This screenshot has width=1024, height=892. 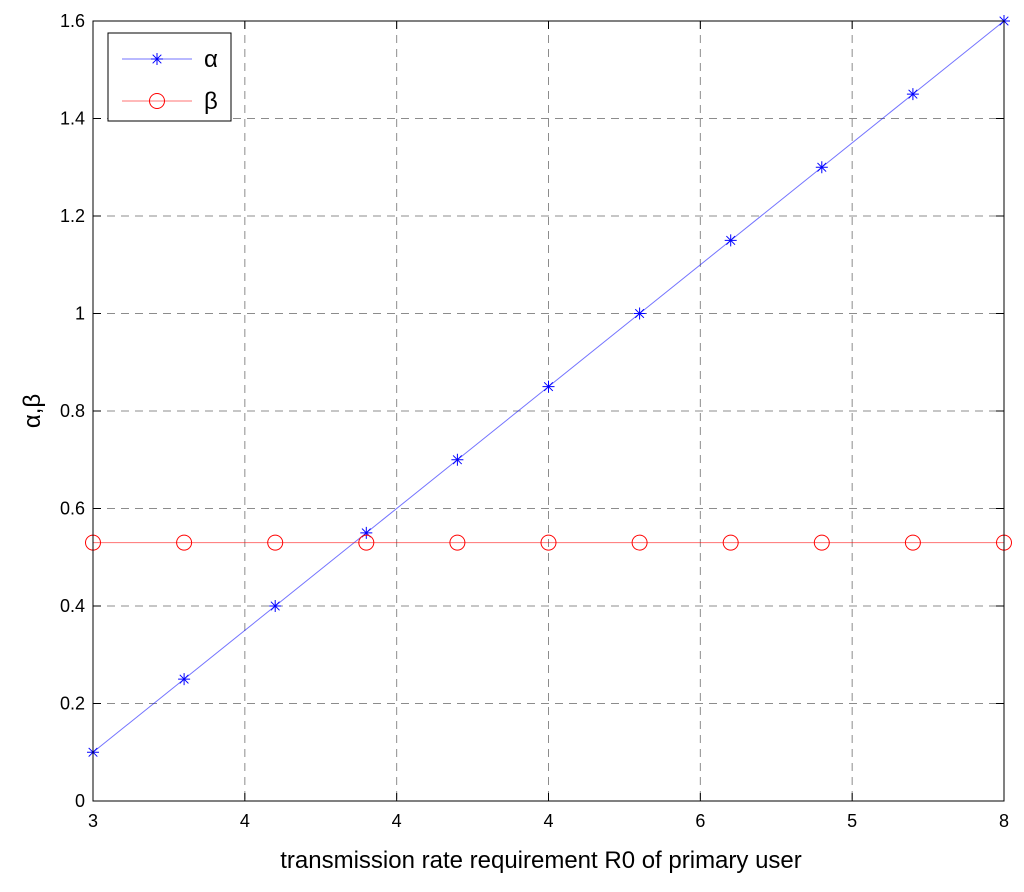 I want to click on y-tick-label: 0.6, so click(x=72, y=509).